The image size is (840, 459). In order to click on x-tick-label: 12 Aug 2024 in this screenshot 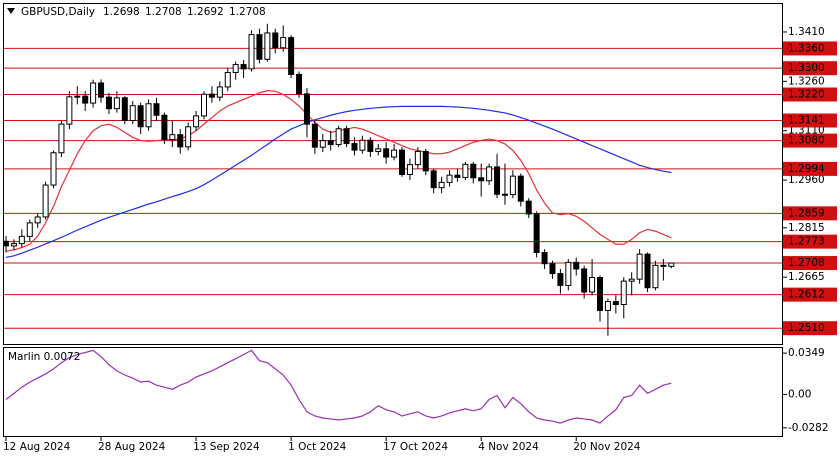, I will do `click(37, 447)`.